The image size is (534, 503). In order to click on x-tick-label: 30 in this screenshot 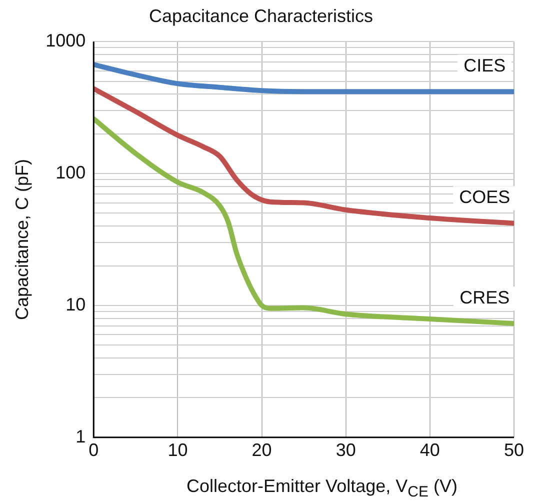, I will do `click(346, 450)`.